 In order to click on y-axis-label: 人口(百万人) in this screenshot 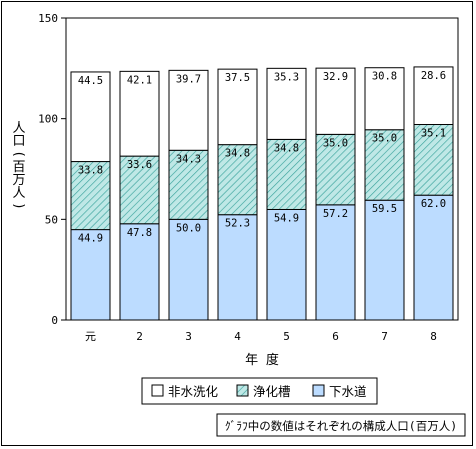, I will do `click(18, 165)`.